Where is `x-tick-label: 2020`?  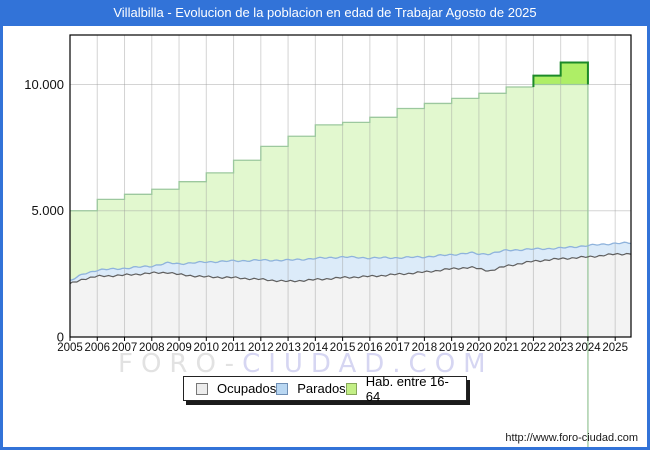
x-tick-label: 2020 is located at coordinates (479, 348).